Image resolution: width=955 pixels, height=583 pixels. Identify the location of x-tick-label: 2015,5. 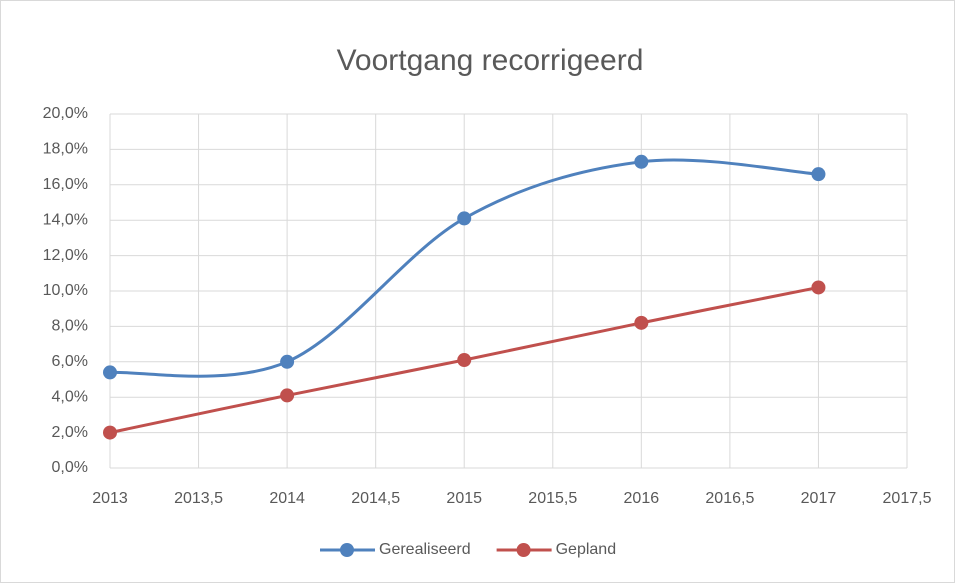
(552, 498).